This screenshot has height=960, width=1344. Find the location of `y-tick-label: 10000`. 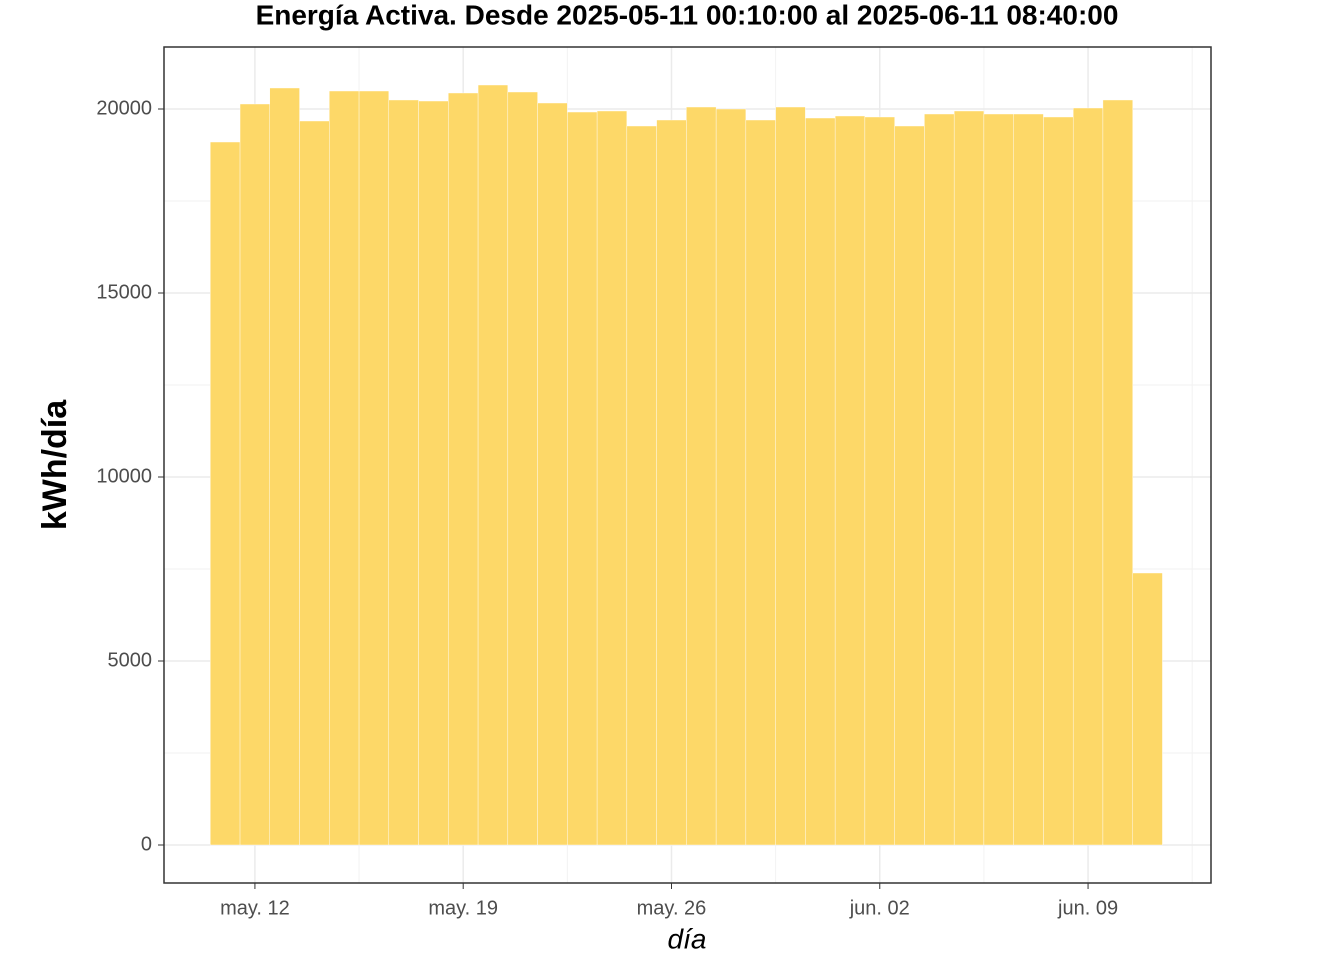

y-tick-label: 10000 is located at coordinates (124, 476).